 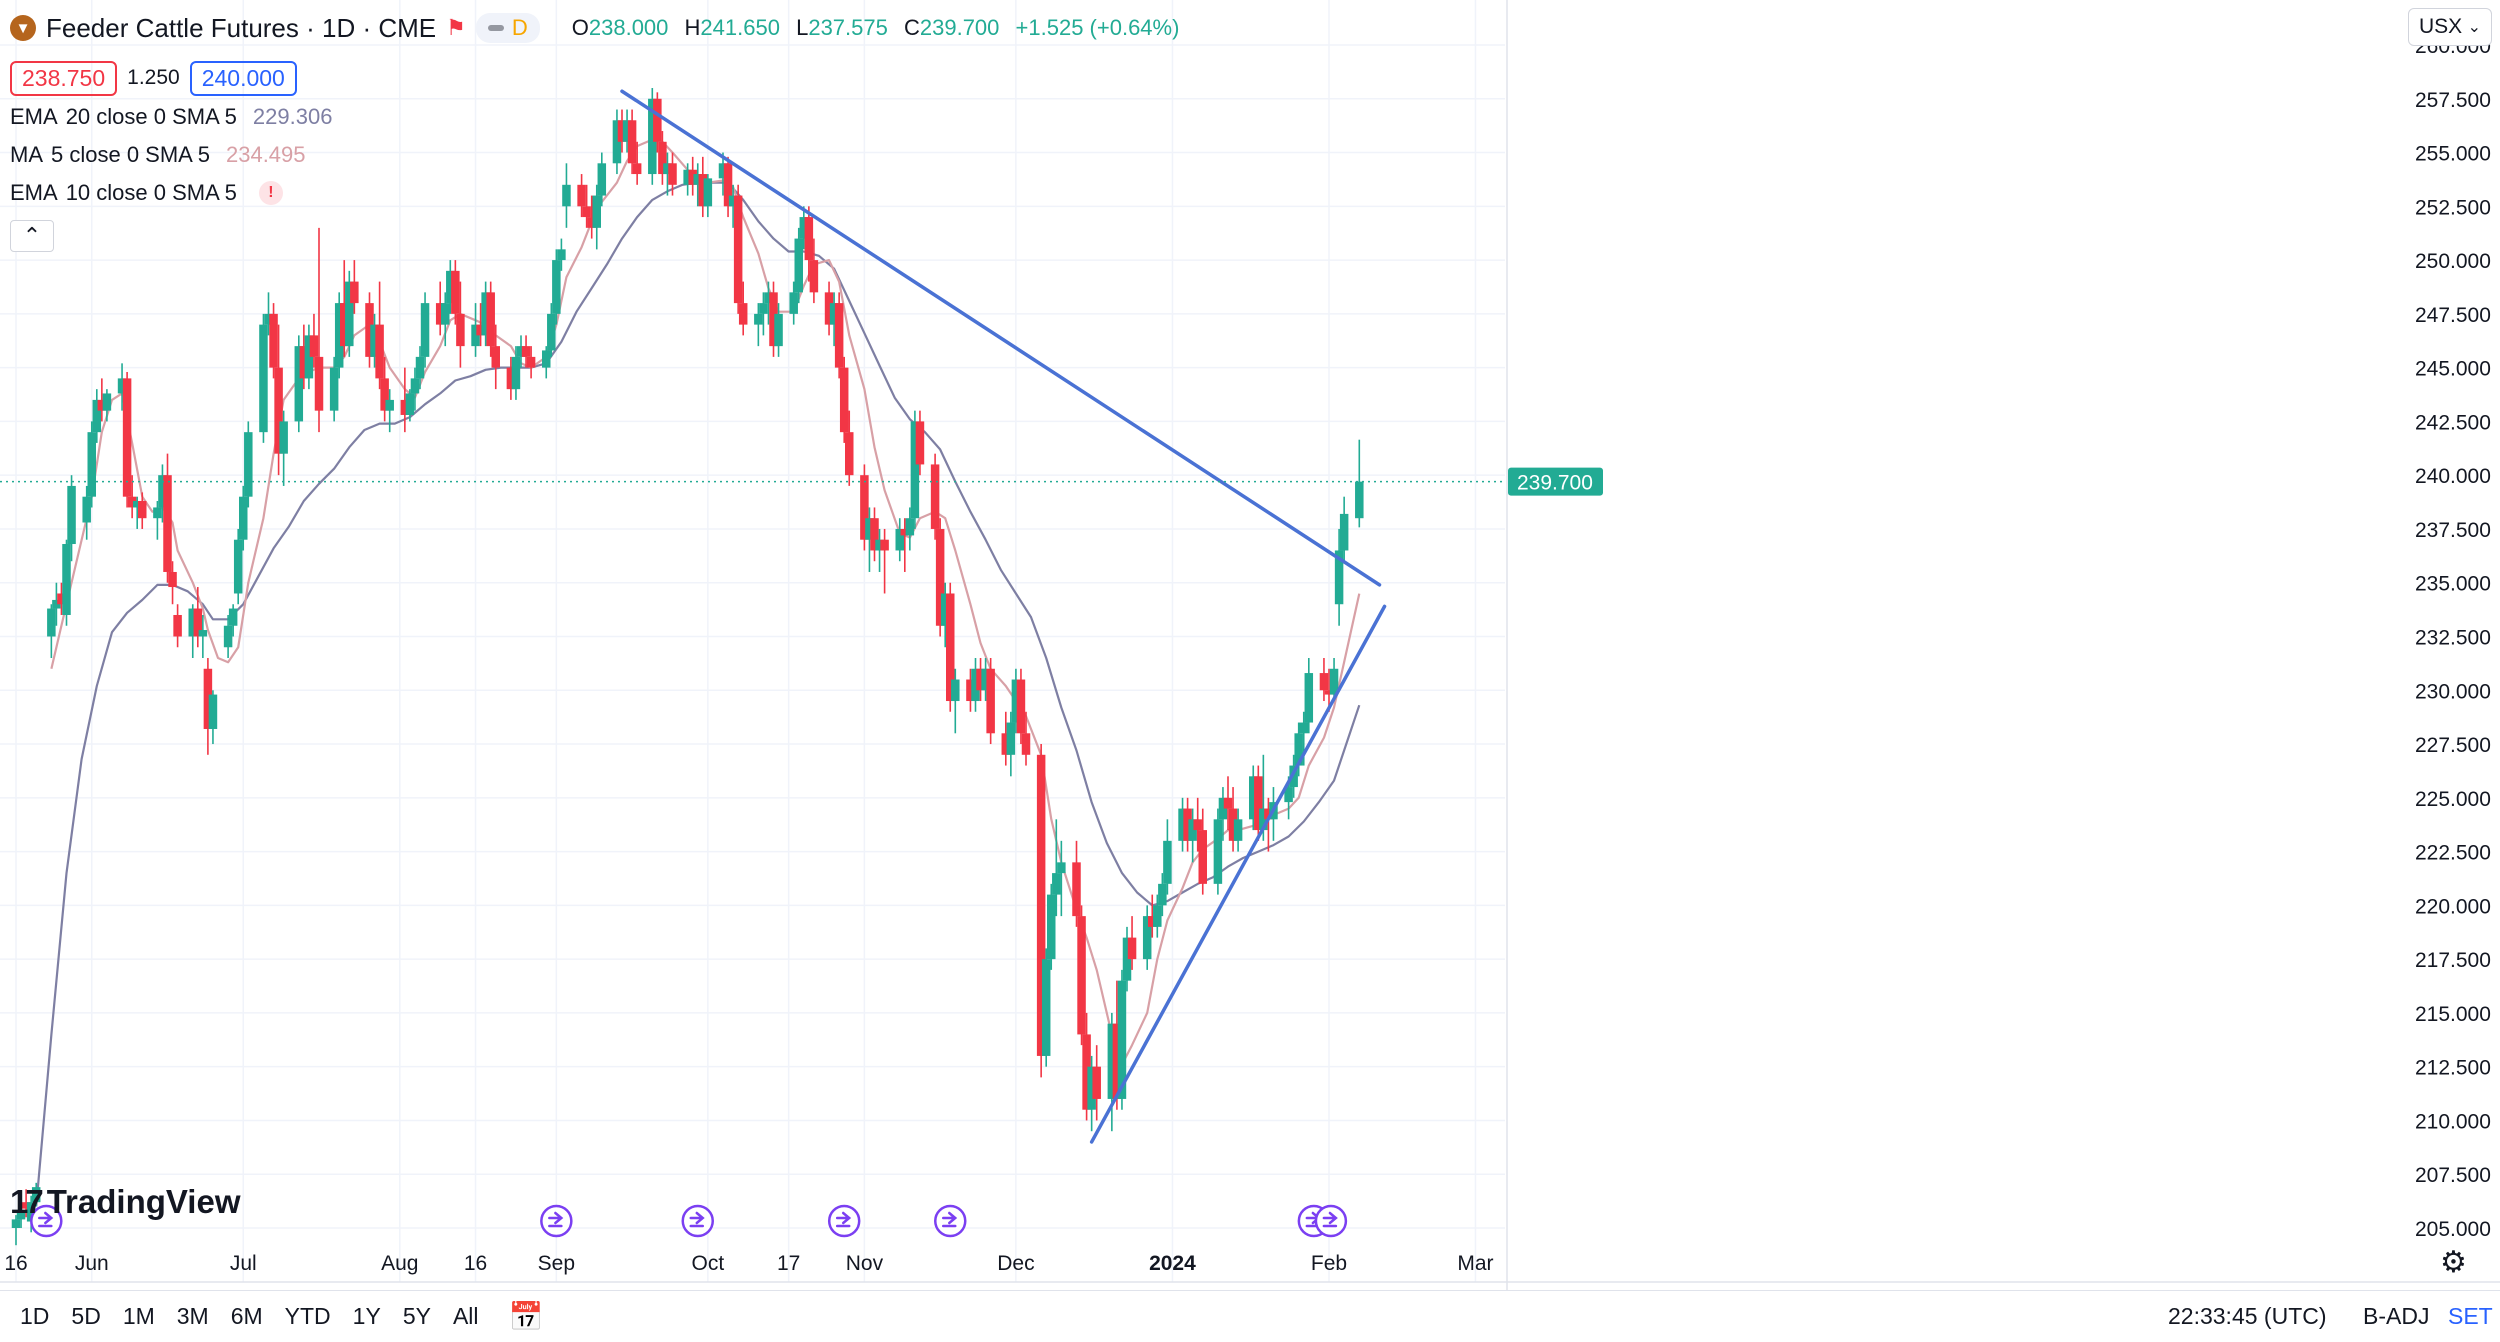 I want to click on indicator-ema10: EMA 10 close 0 SMA 5 !, so click(x=599, y=193).